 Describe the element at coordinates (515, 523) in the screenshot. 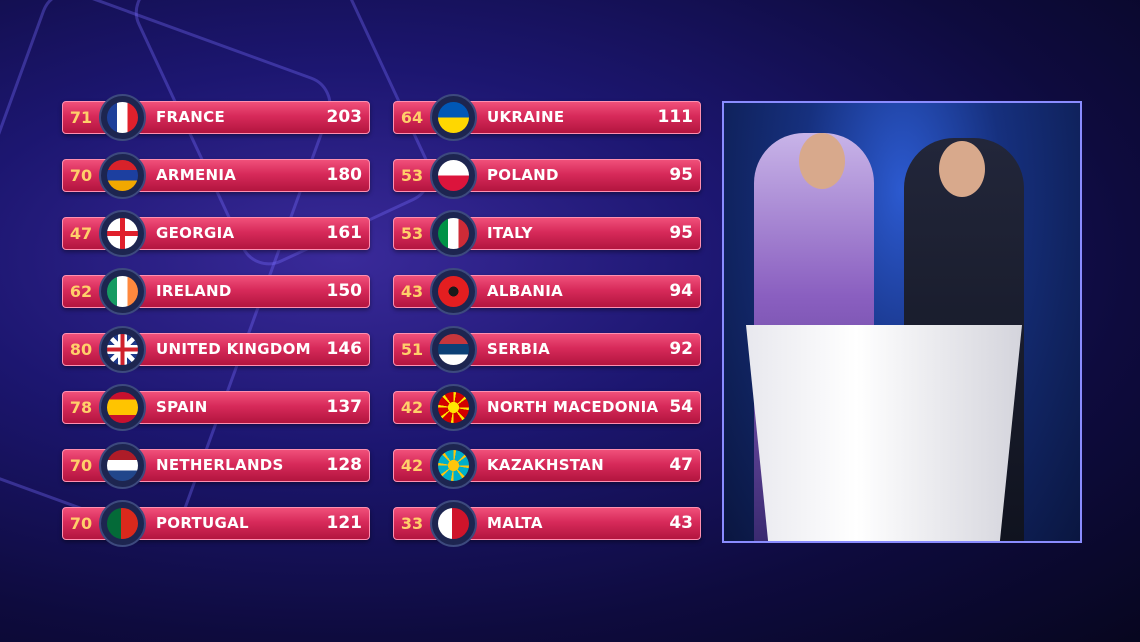

I see `country-name: MALTA` at that location.